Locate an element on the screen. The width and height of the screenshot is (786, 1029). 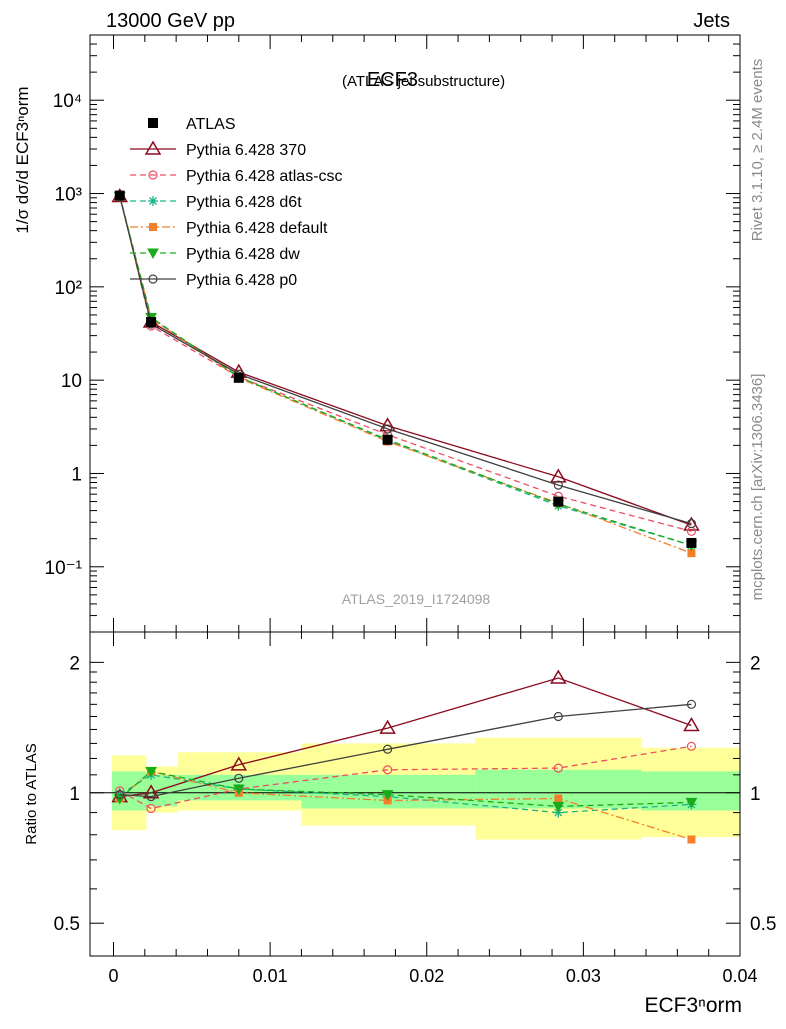
legend-label-3: Pythia 6.428 default is located at coordinates (257, 228).